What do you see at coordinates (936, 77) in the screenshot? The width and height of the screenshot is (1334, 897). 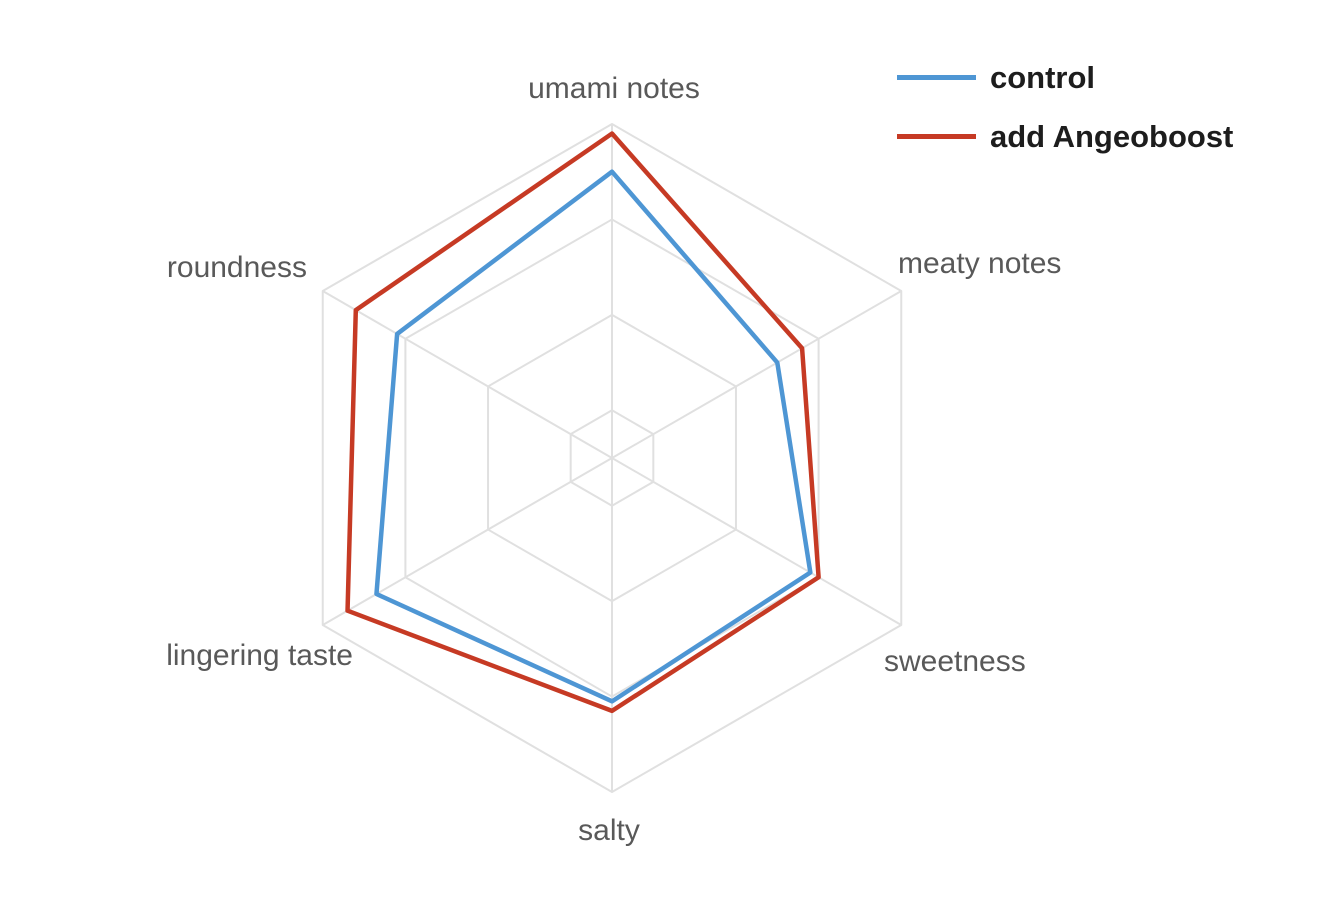 I see `legend-line-swatch-control` at bounding box center [936, 77].